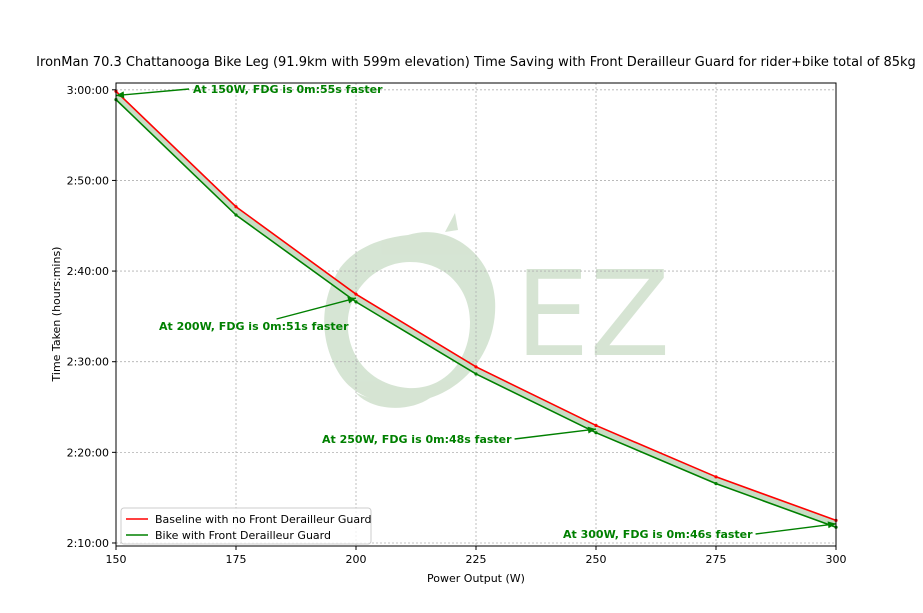 Image resolution: width=923 pixels, height=613 pixels. Describe the element at coordinates (716, 559) in the screenshot. I see `x-tick-label: 275` at that location.